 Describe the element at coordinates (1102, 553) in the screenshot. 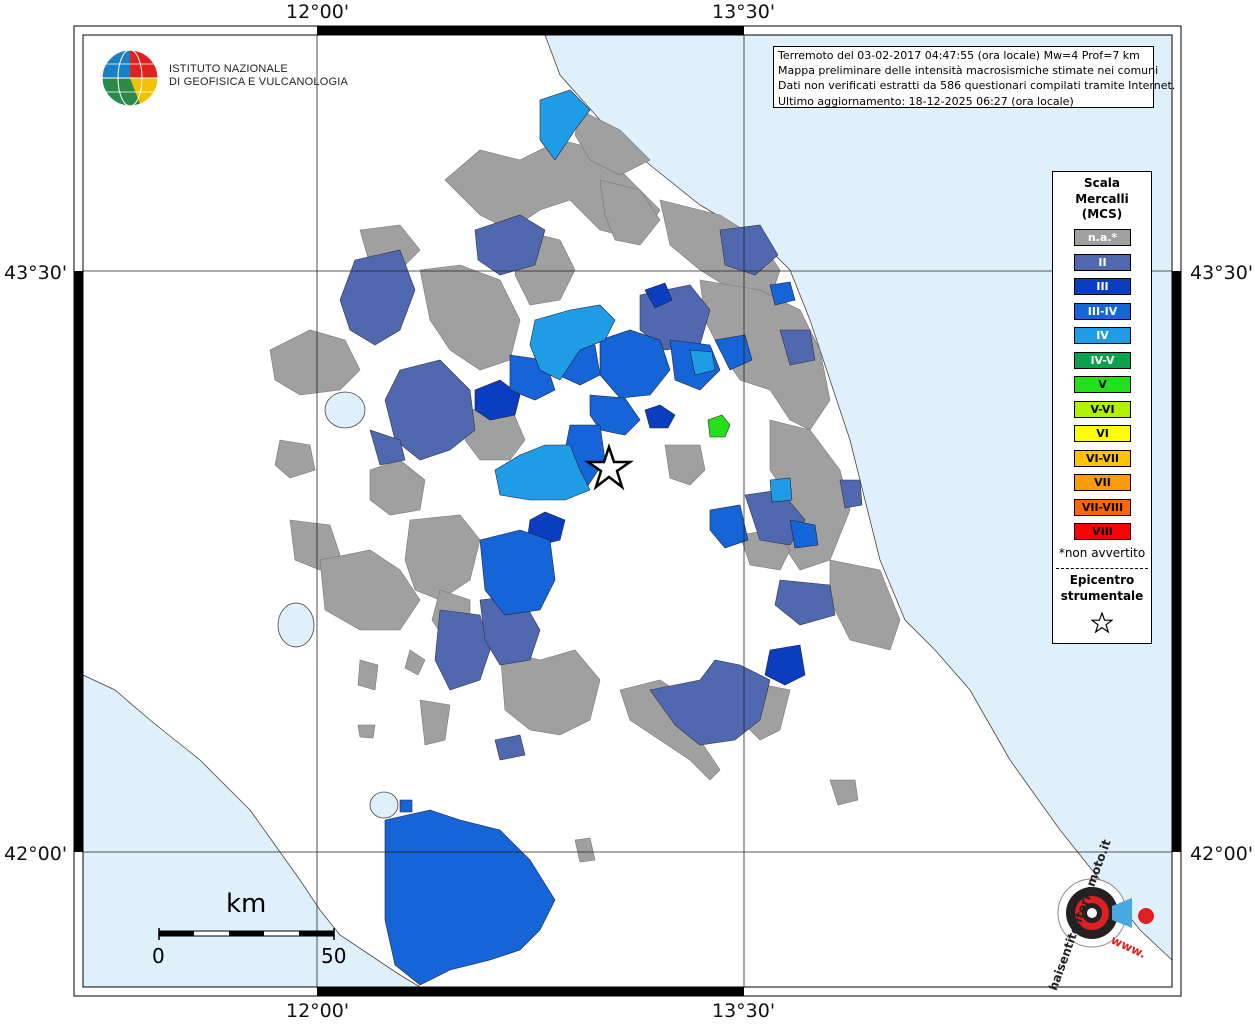

I see `legend-note: *non avvertito` at that location.